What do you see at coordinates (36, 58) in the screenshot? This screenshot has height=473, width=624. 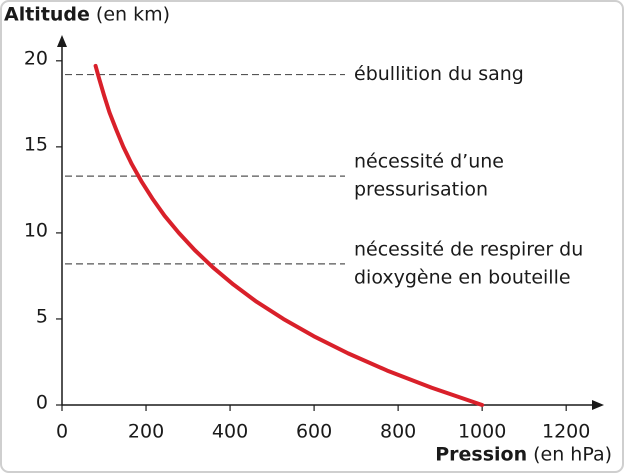 I see `y-tick-label: 20` at bounding box center [36, 58].